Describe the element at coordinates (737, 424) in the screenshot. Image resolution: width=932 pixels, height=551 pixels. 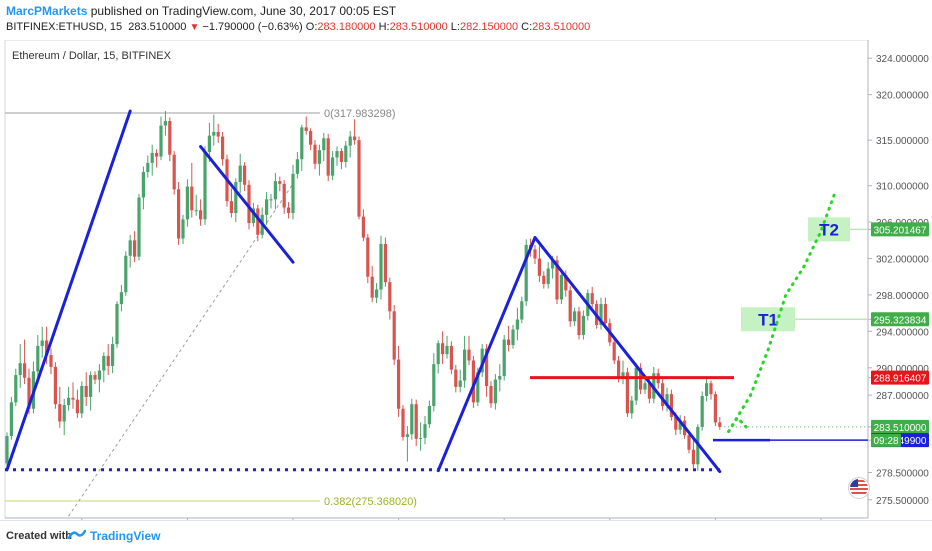
I see `projection-start` at that location.